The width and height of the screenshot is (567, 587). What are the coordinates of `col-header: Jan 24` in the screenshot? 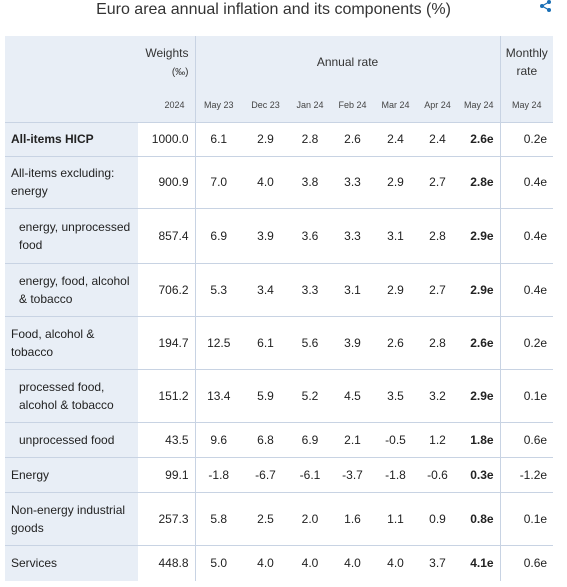 It's located at (310, 105).